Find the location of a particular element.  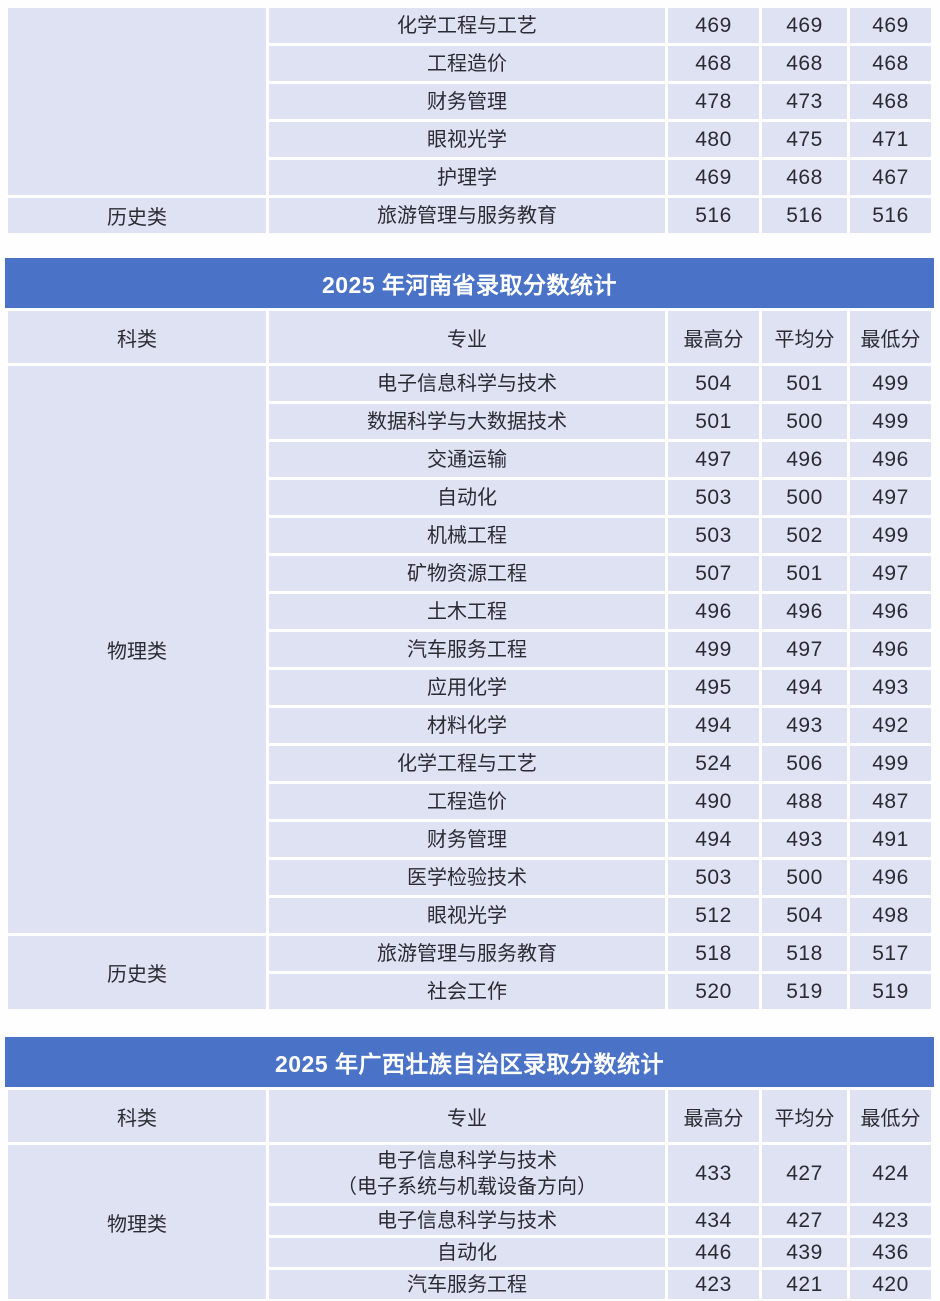

max-score-cell: 433 is located at coordinates (713, 1174).